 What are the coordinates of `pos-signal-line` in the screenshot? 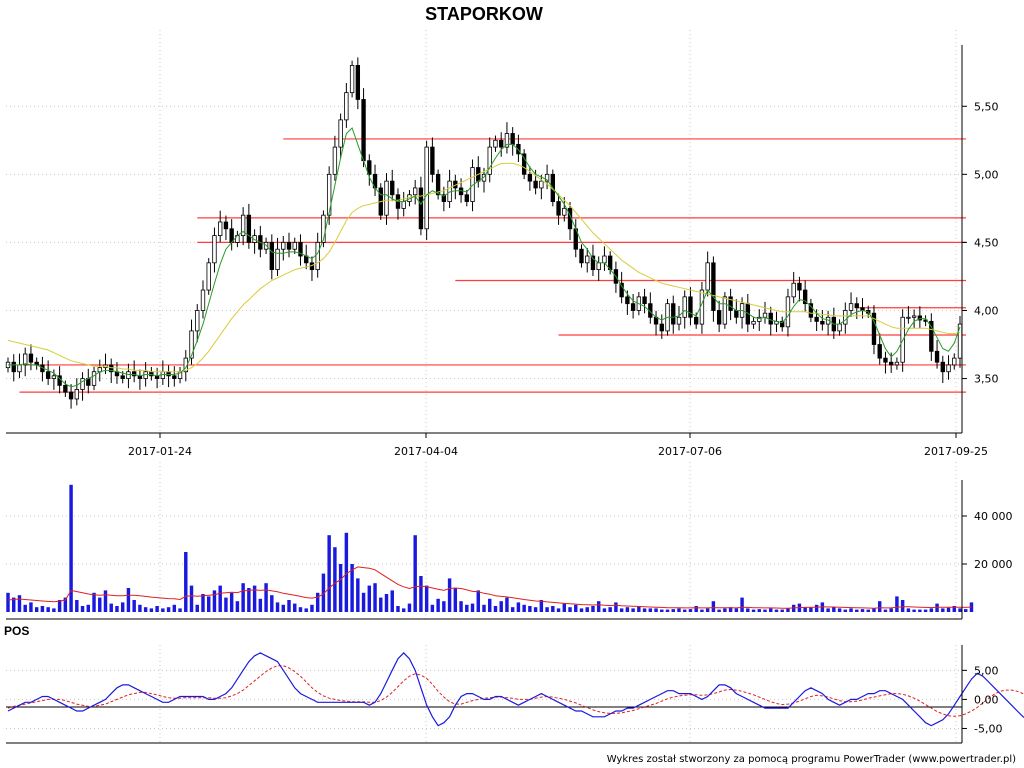 It's located at (515, 691).